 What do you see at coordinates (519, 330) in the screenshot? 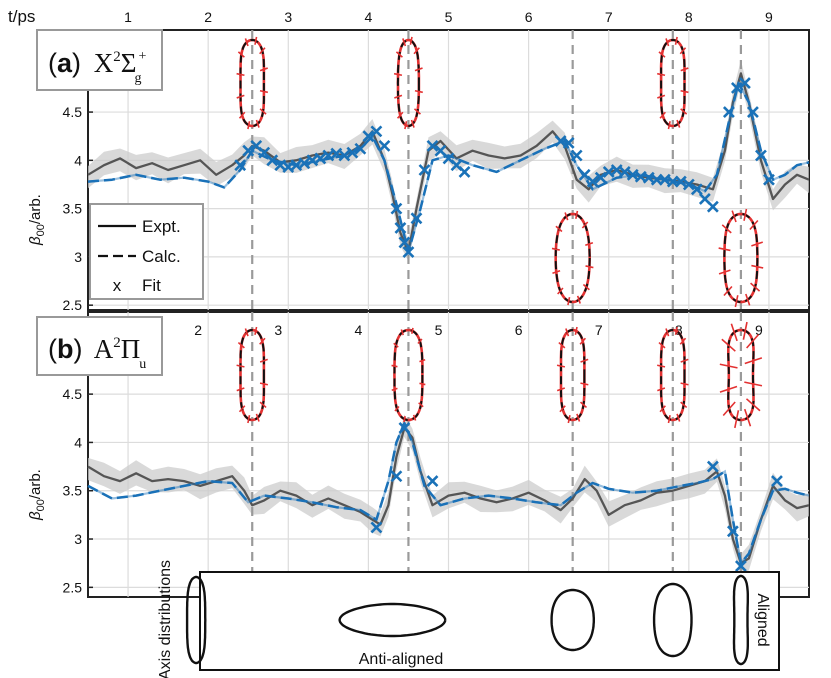
I see `panel-b-x-tick-6: 6` at bounding box center [519, 330].